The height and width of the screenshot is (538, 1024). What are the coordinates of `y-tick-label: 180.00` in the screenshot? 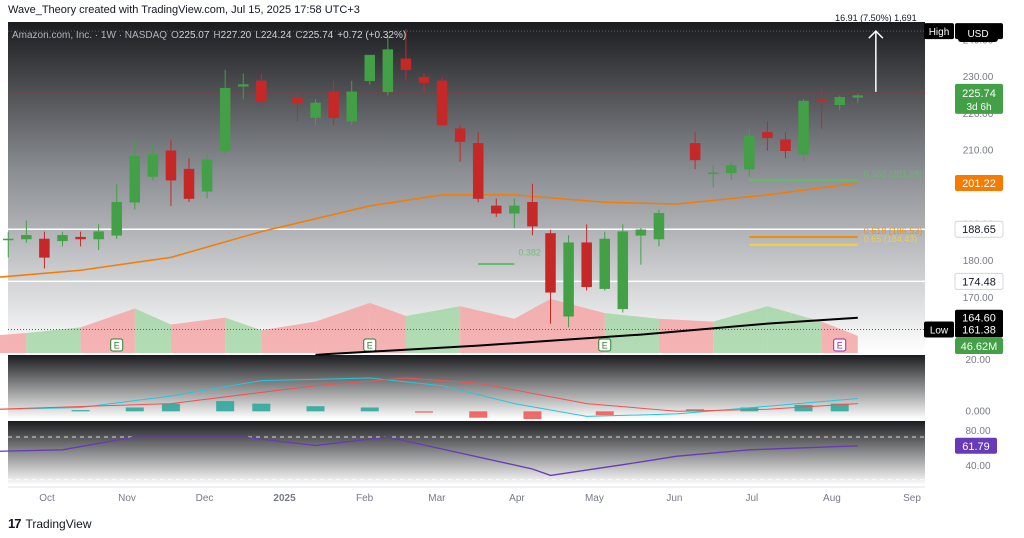 It's located at (978, 261).